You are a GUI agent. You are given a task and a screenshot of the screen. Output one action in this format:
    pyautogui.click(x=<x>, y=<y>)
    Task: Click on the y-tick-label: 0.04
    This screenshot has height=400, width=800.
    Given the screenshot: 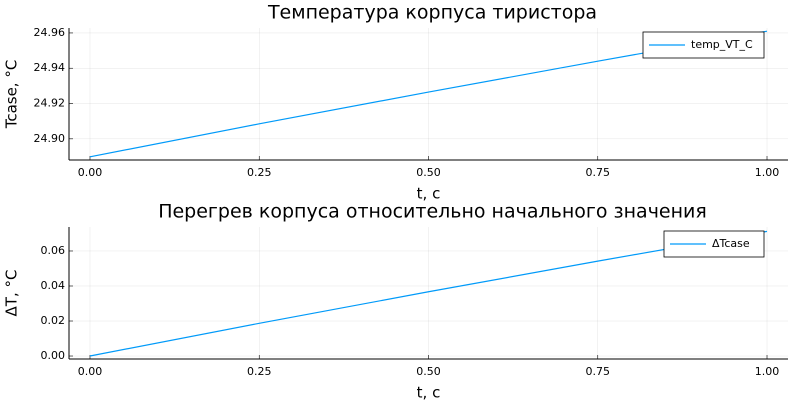 What is the action you would take?
    pyautogui.click(x=53, y=285)
    